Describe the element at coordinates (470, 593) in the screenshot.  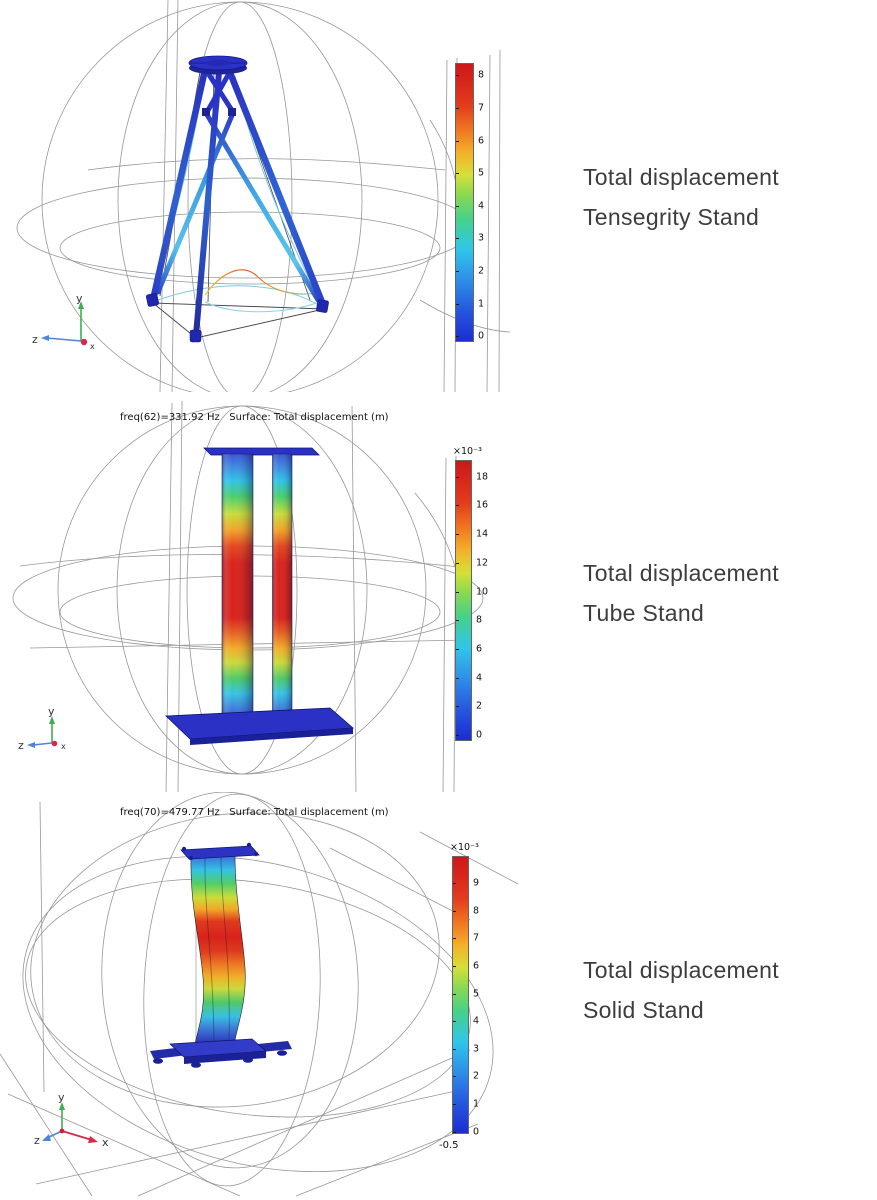
I see `colorbar-tube: 18 16 14 12 10 8 6 4 2 0 ×10⁻³` at that location.